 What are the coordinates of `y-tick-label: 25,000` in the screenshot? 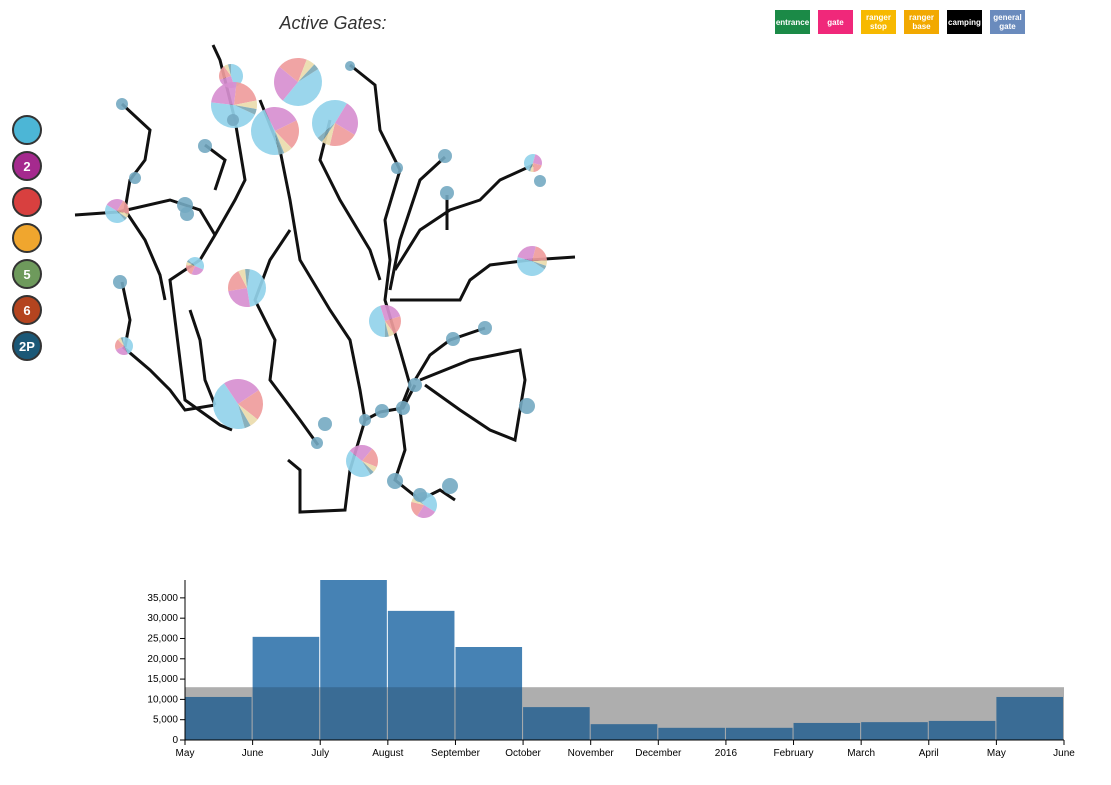 It's located at (162, 638).